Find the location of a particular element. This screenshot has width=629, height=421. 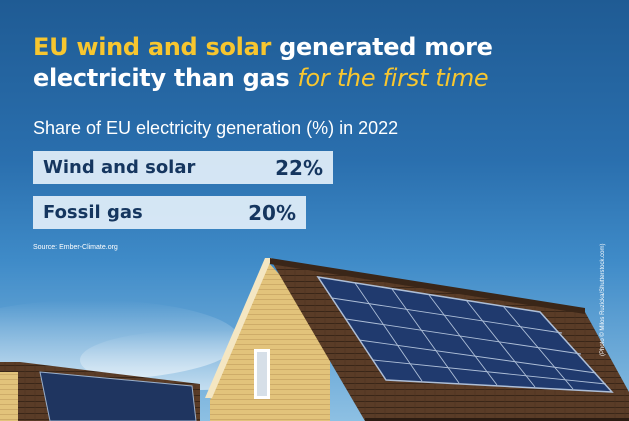

window-pane is located at coordinates (262, 374).